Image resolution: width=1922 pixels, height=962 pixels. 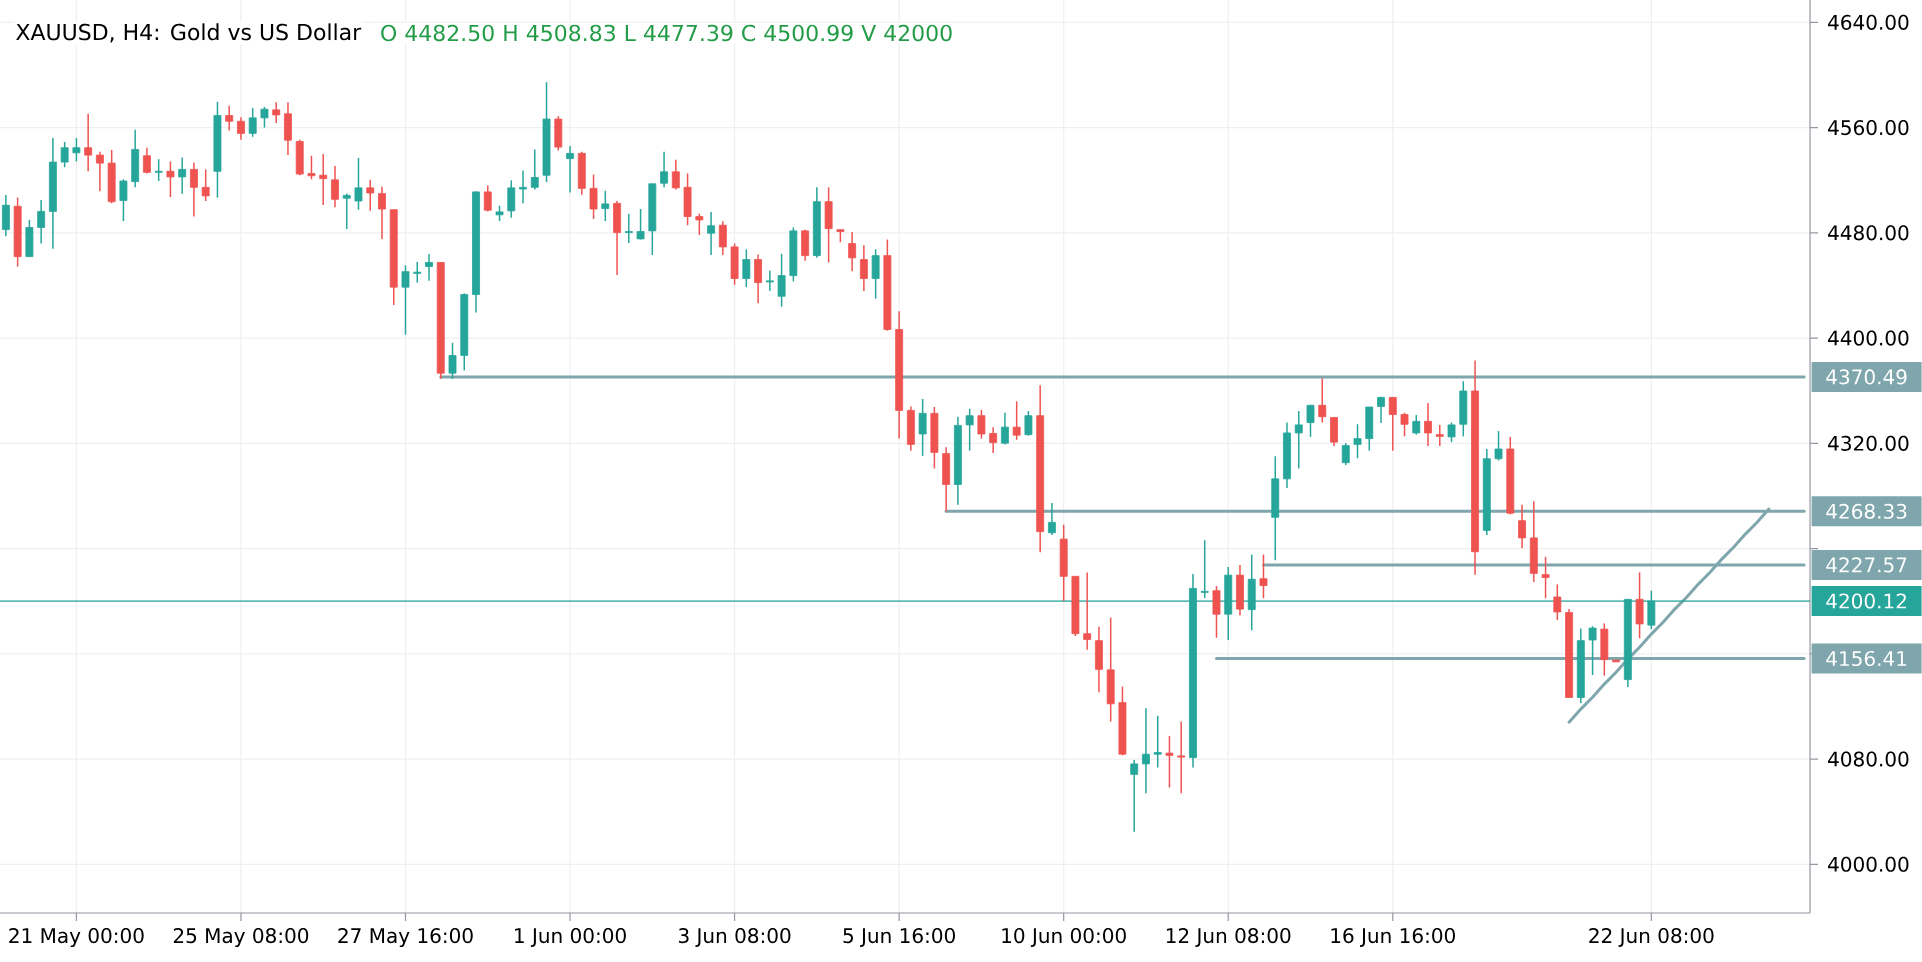 I want to click on y-tick-label: 4480.00, so click(x=1868, y=233).